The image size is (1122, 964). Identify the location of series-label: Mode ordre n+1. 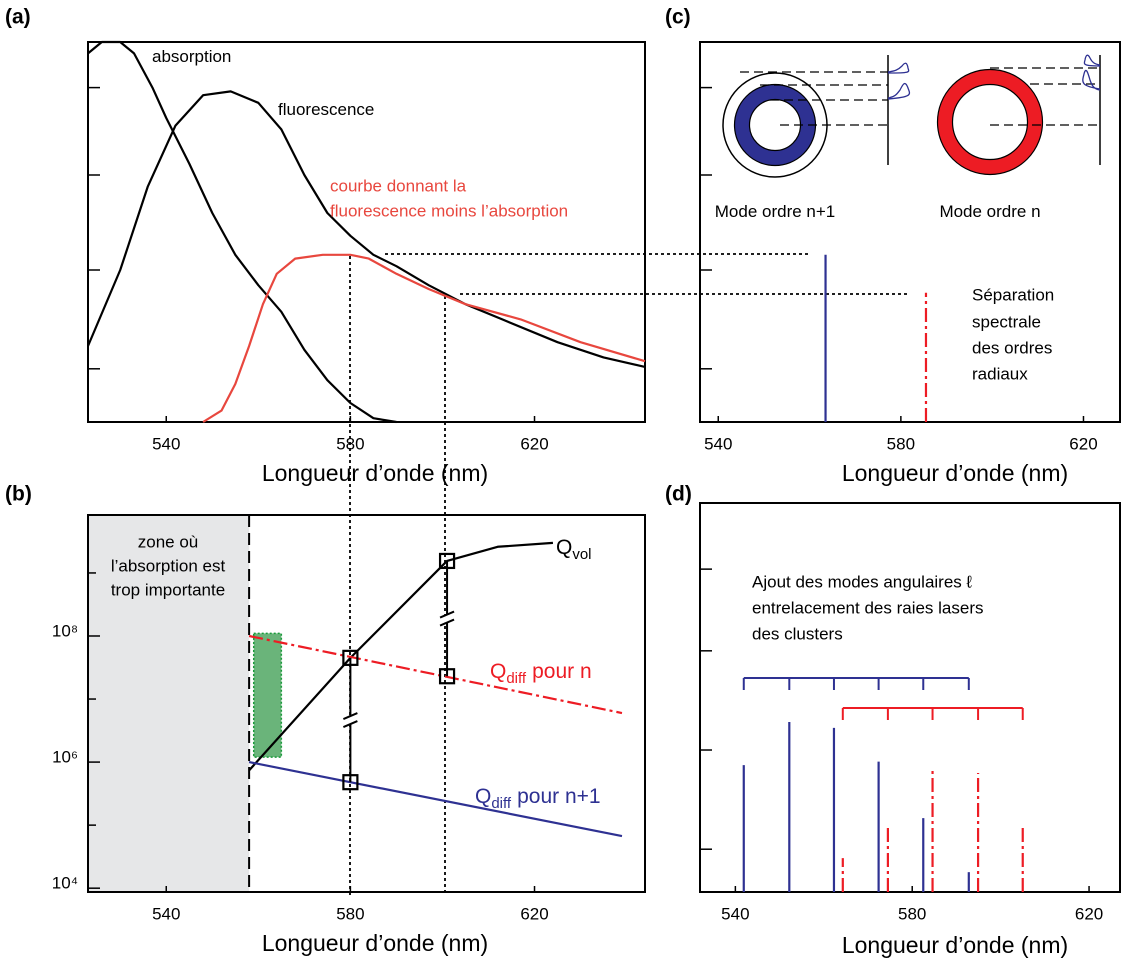
(775, 211).